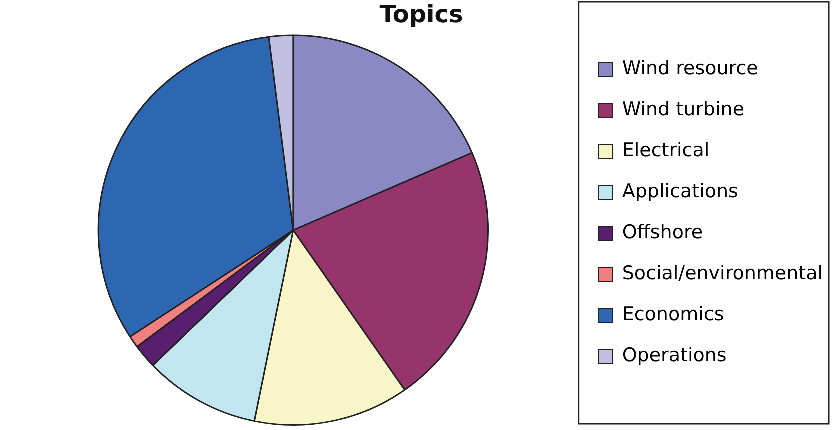 This screenshot has width=833, height=430. What do you see at coordinates (674, 355) in the screenshot?
I see `legend-label: Operations` at bounding box center [674, 355].